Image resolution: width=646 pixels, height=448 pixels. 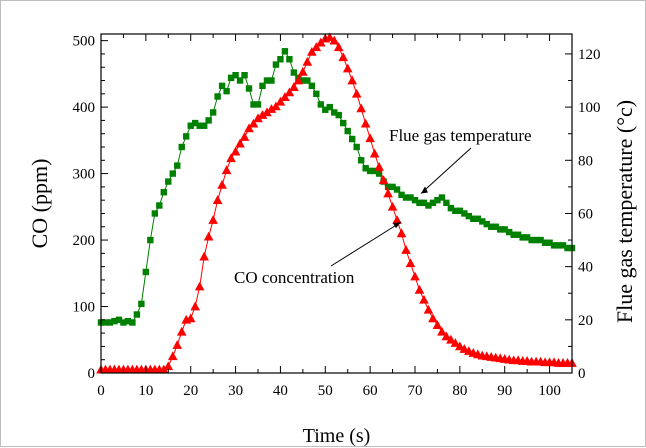 I want to click on x-tick-label: 100, so click(x=549, y=391).